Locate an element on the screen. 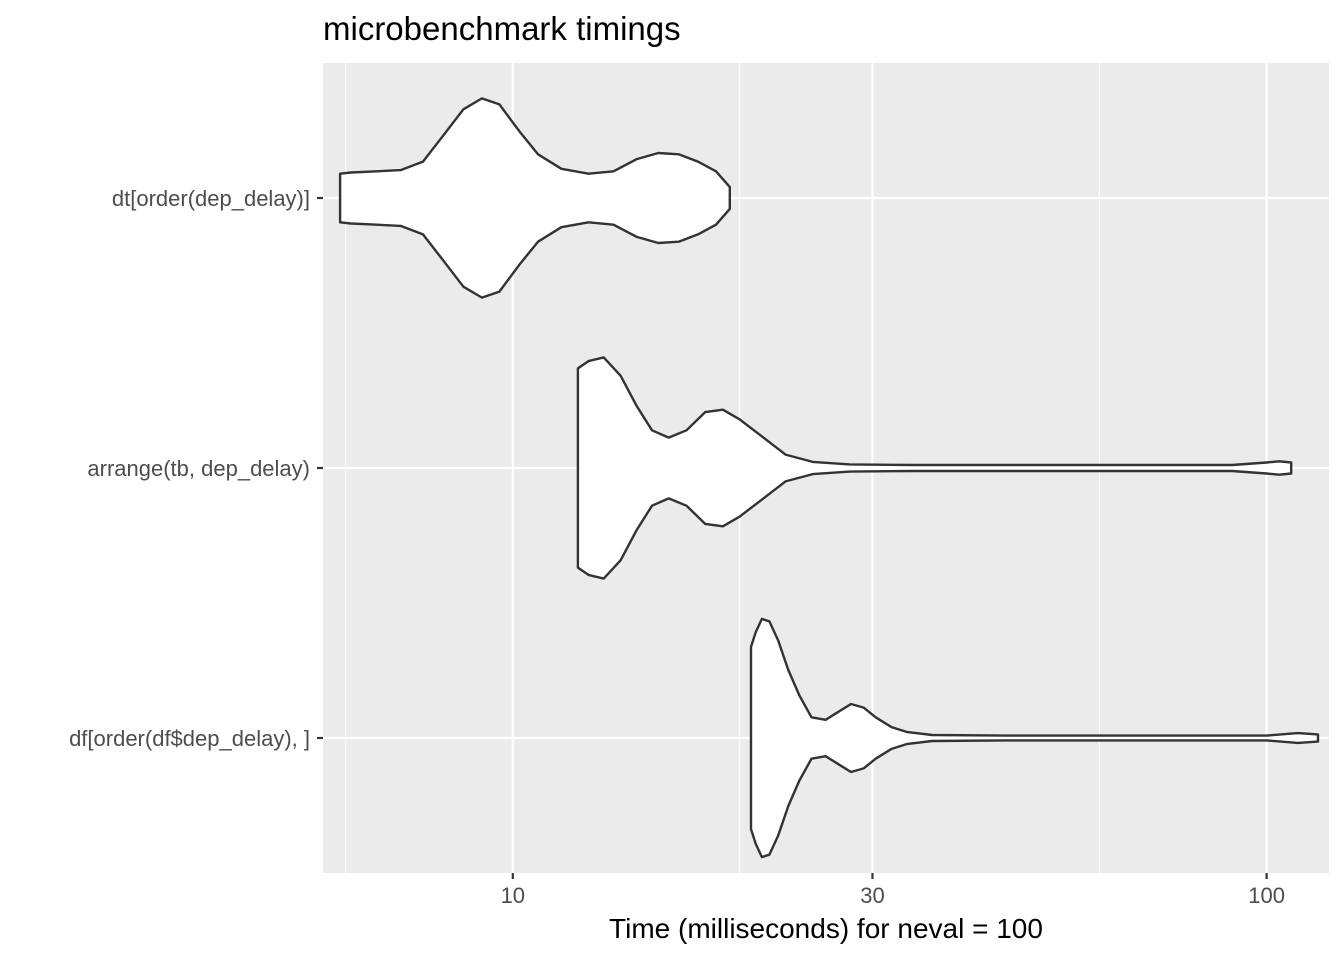 The width and height of the screenshot is (1344, 960). x-axis: 10 30 100 is located at coordinates (893, 890).